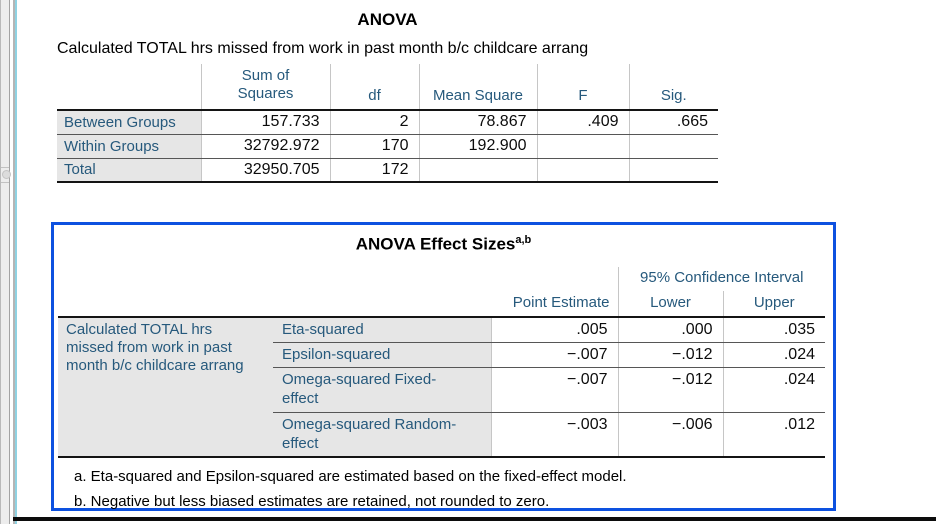  What do you see at coordinates (523, 240) in the screenshot?
I see `title-footnote-marker: a,b` at bounding box center [523, 240].